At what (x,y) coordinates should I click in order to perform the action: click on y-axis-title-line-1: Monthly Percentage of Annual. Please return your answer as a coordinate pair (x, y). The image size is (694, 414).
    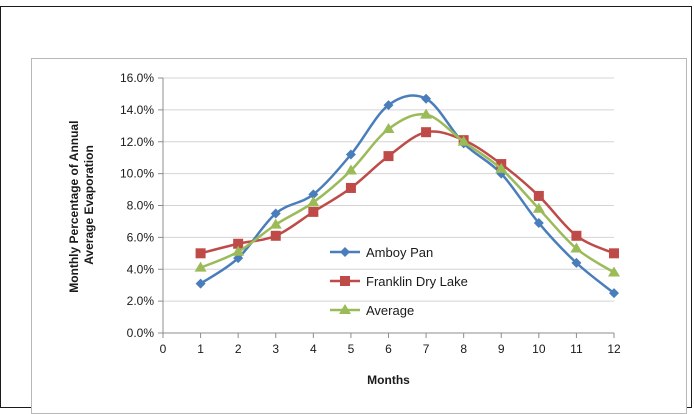
    Looking at the image, I should click on (74, 207).